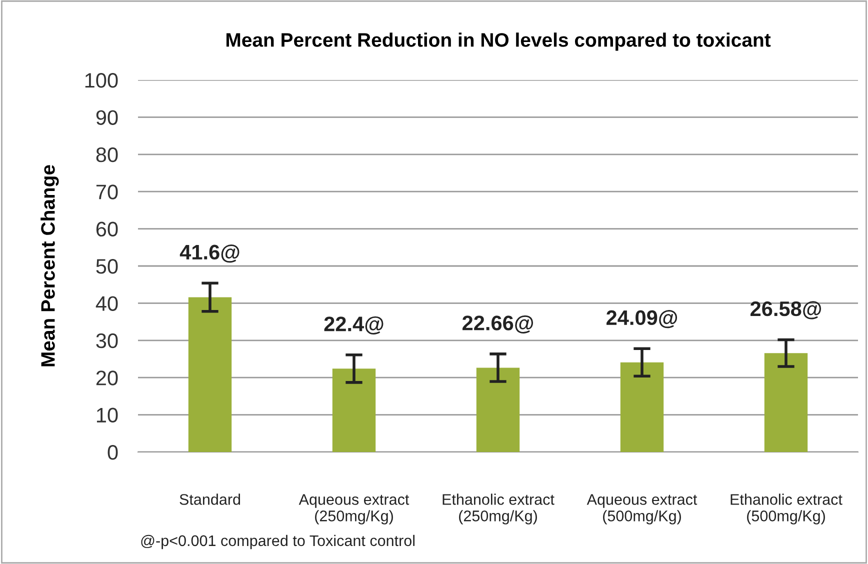  I want to click on chart-title: Mean Percent Reduction in NO levels compared to toxicant, so click(498, 41).